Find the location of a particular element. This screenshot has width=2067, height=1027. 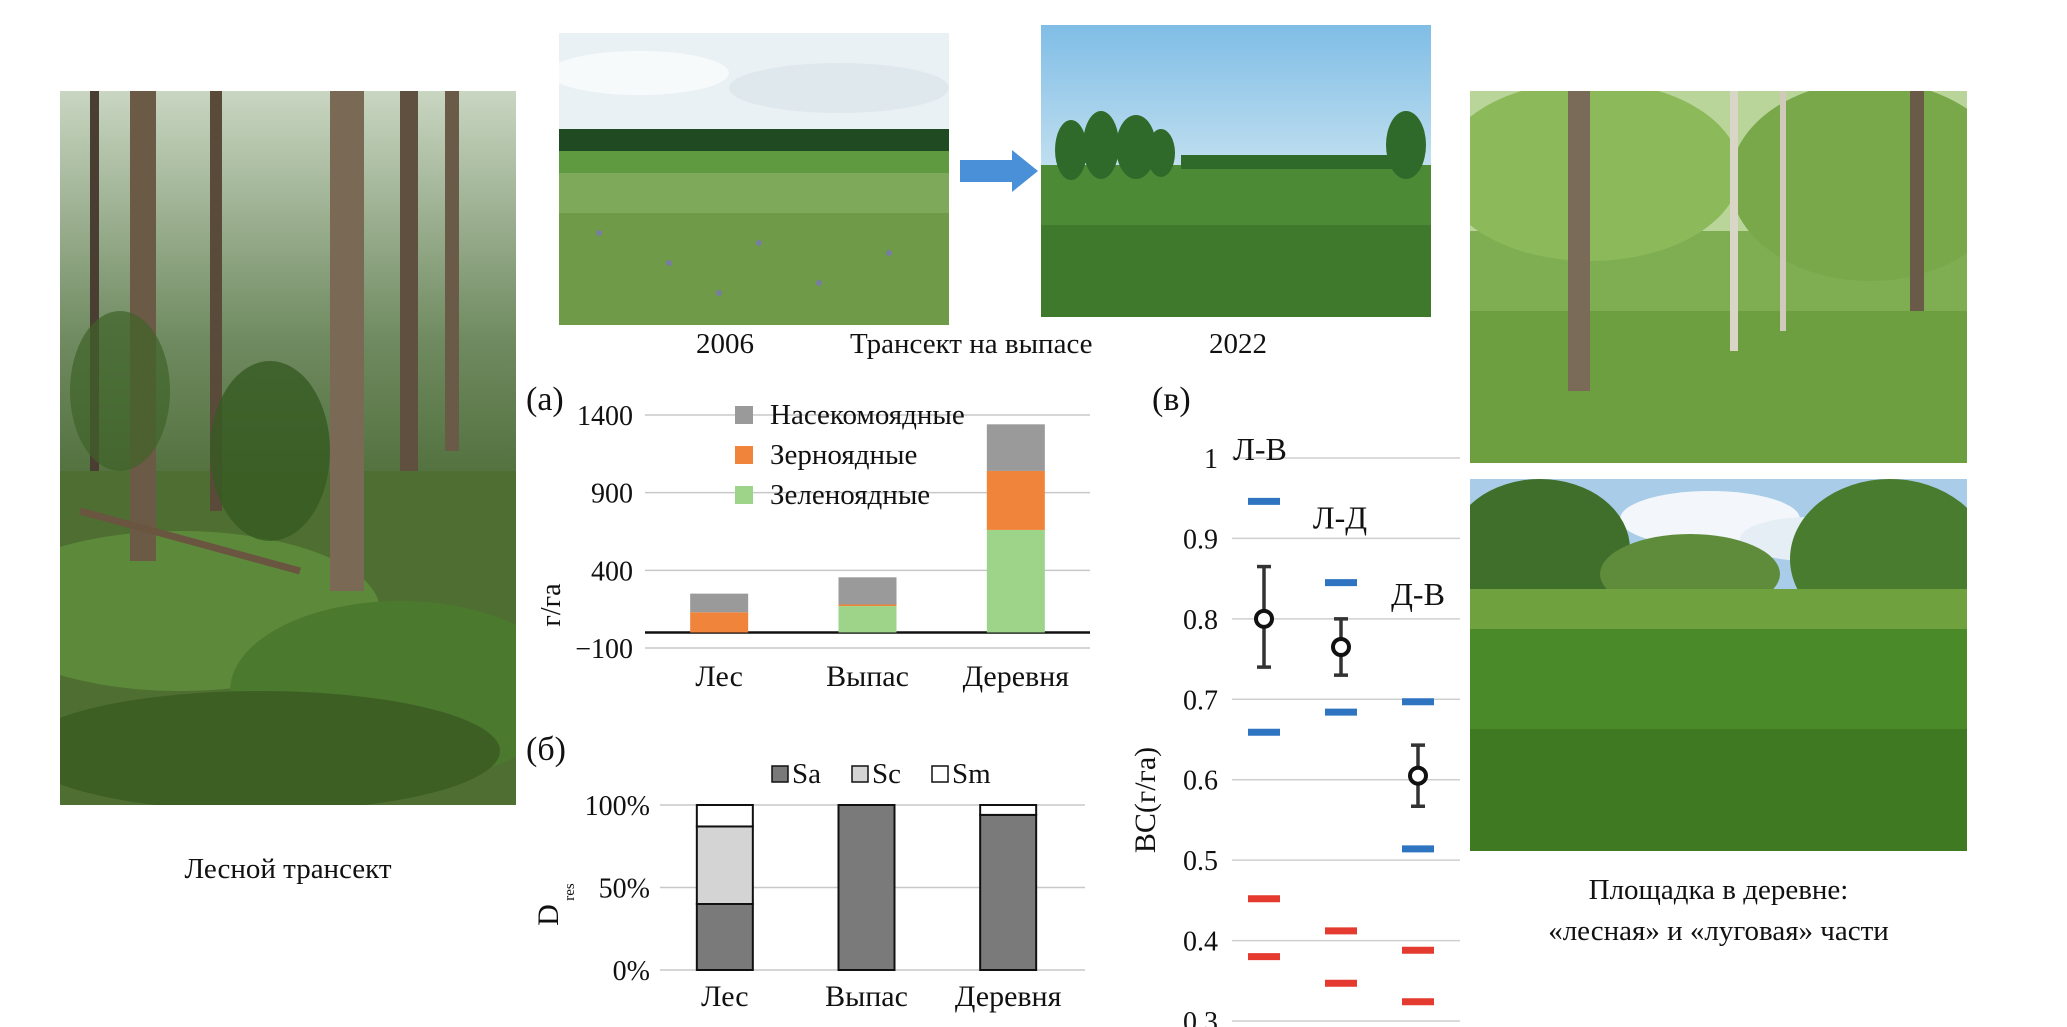

chart-a-ytick-label: −100 is located at coordinates (604, 649).